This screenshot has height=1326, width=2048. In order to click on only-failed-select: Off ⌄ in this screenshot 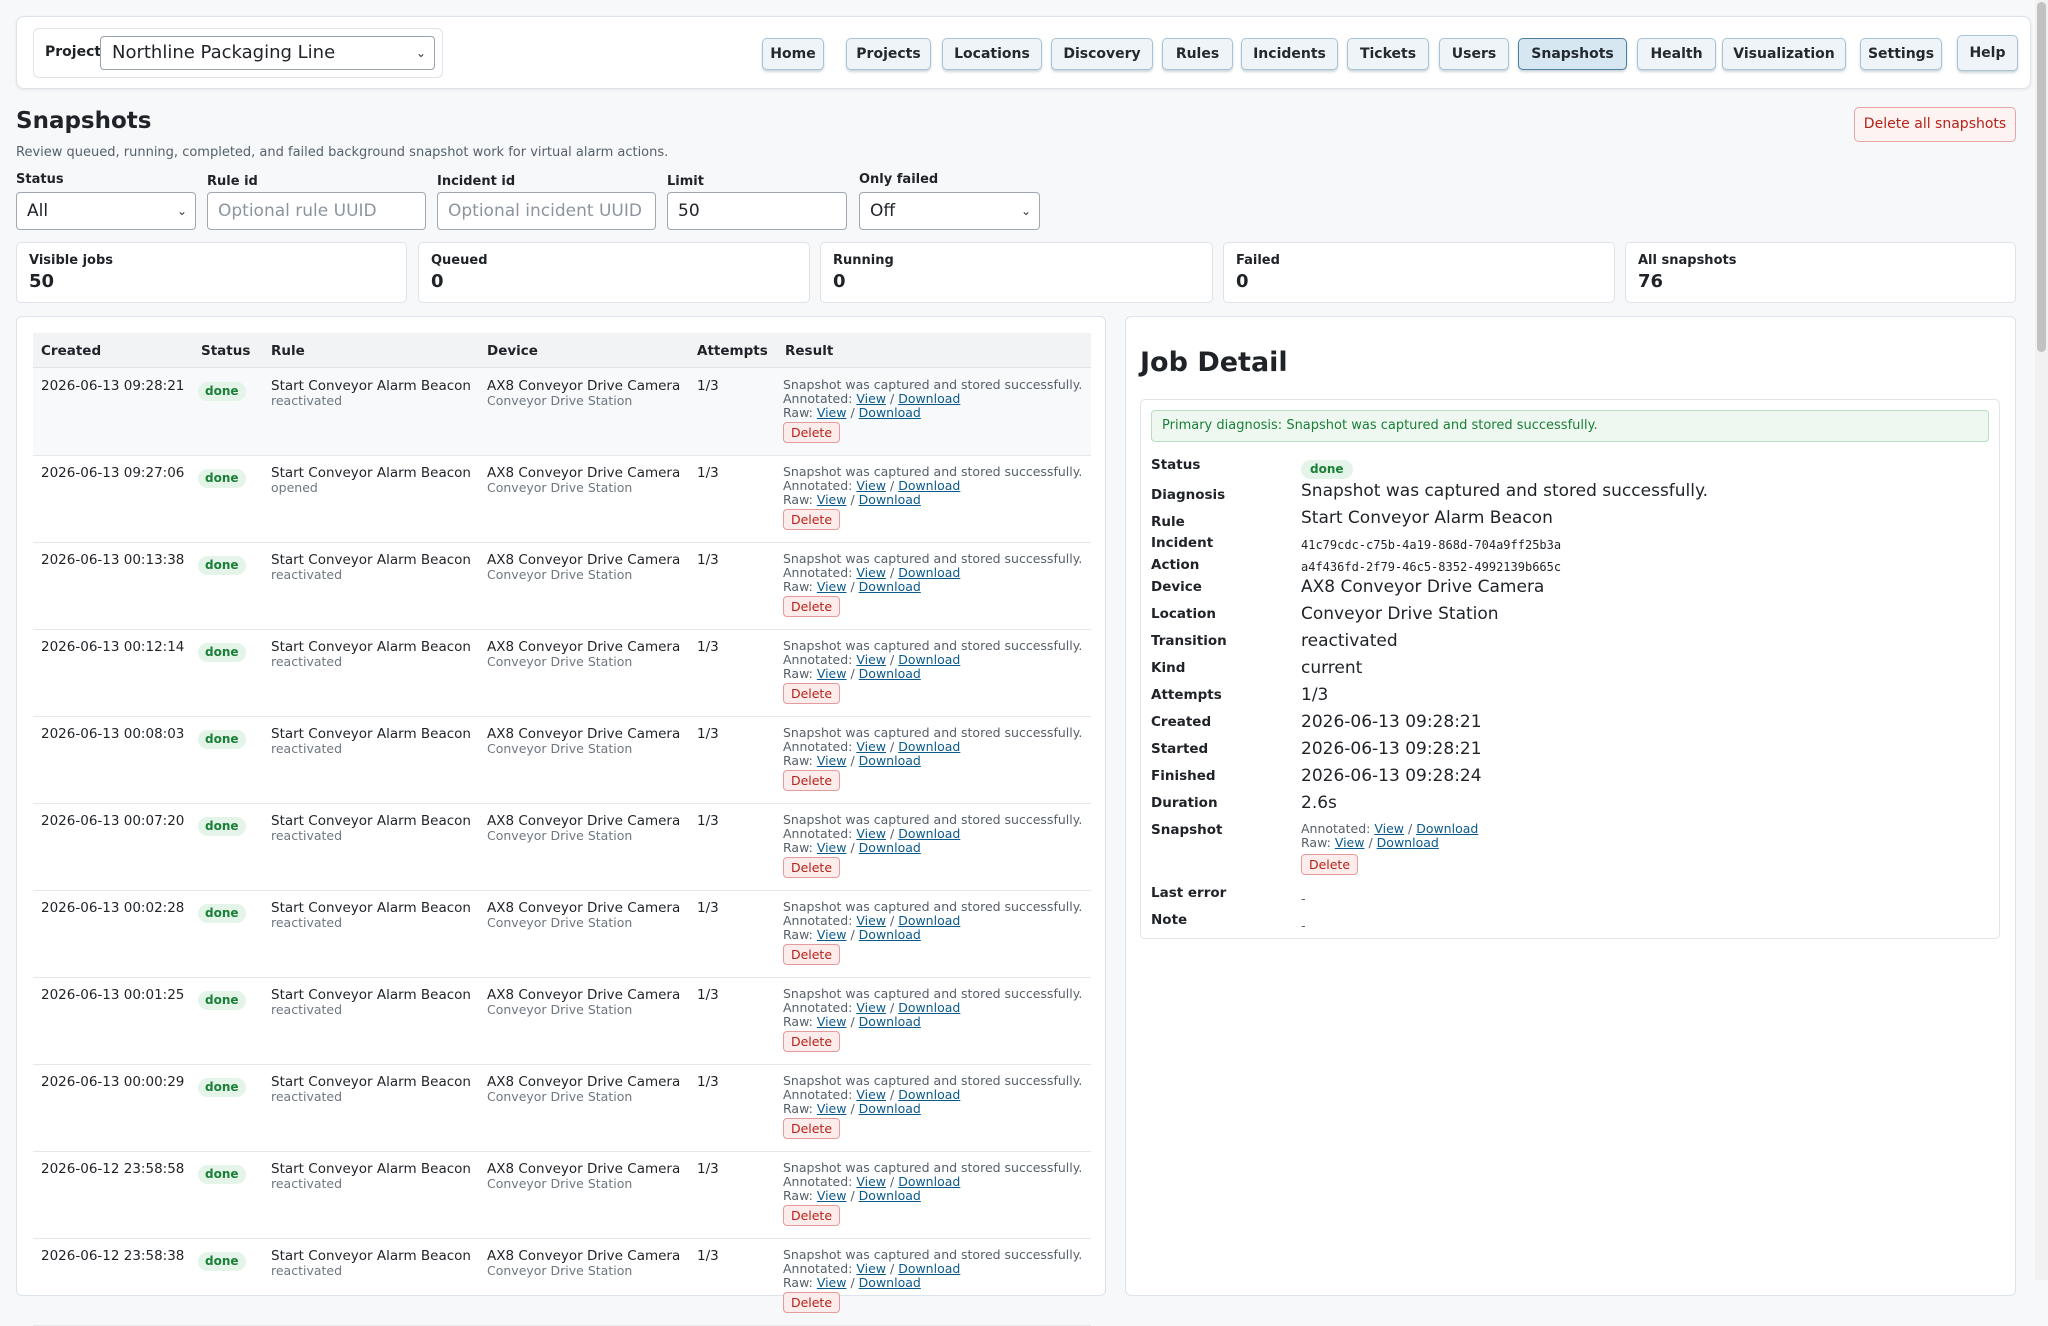, I will do `click(949, 211)`.